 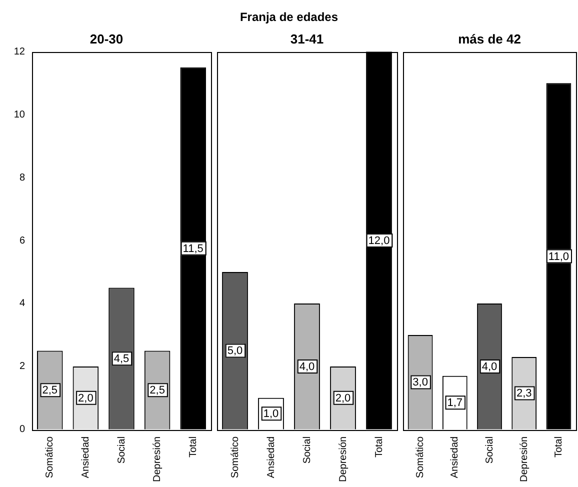 I want to click on data-label: 11,5, so click(x=193, y=248).